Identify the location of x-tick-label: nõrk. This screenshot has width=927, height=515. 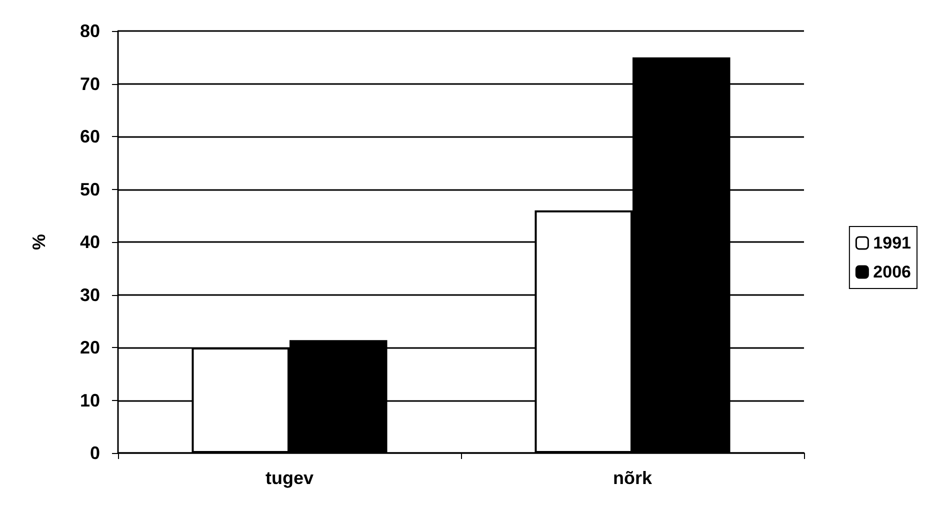
(632, 478).